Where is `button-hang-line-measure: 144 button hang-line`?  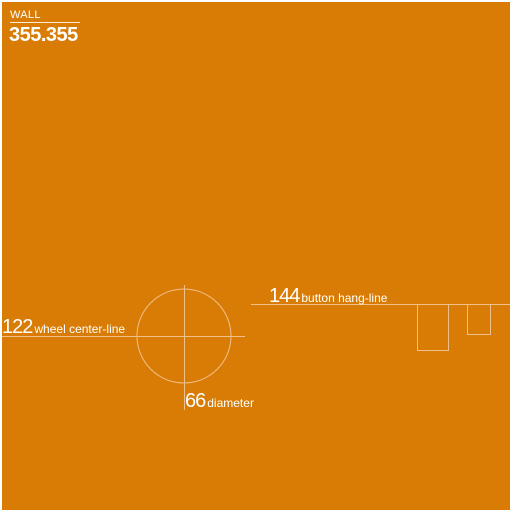 button-hang-line-measure: 144 button hang-line is located at coordinates (328, 297).